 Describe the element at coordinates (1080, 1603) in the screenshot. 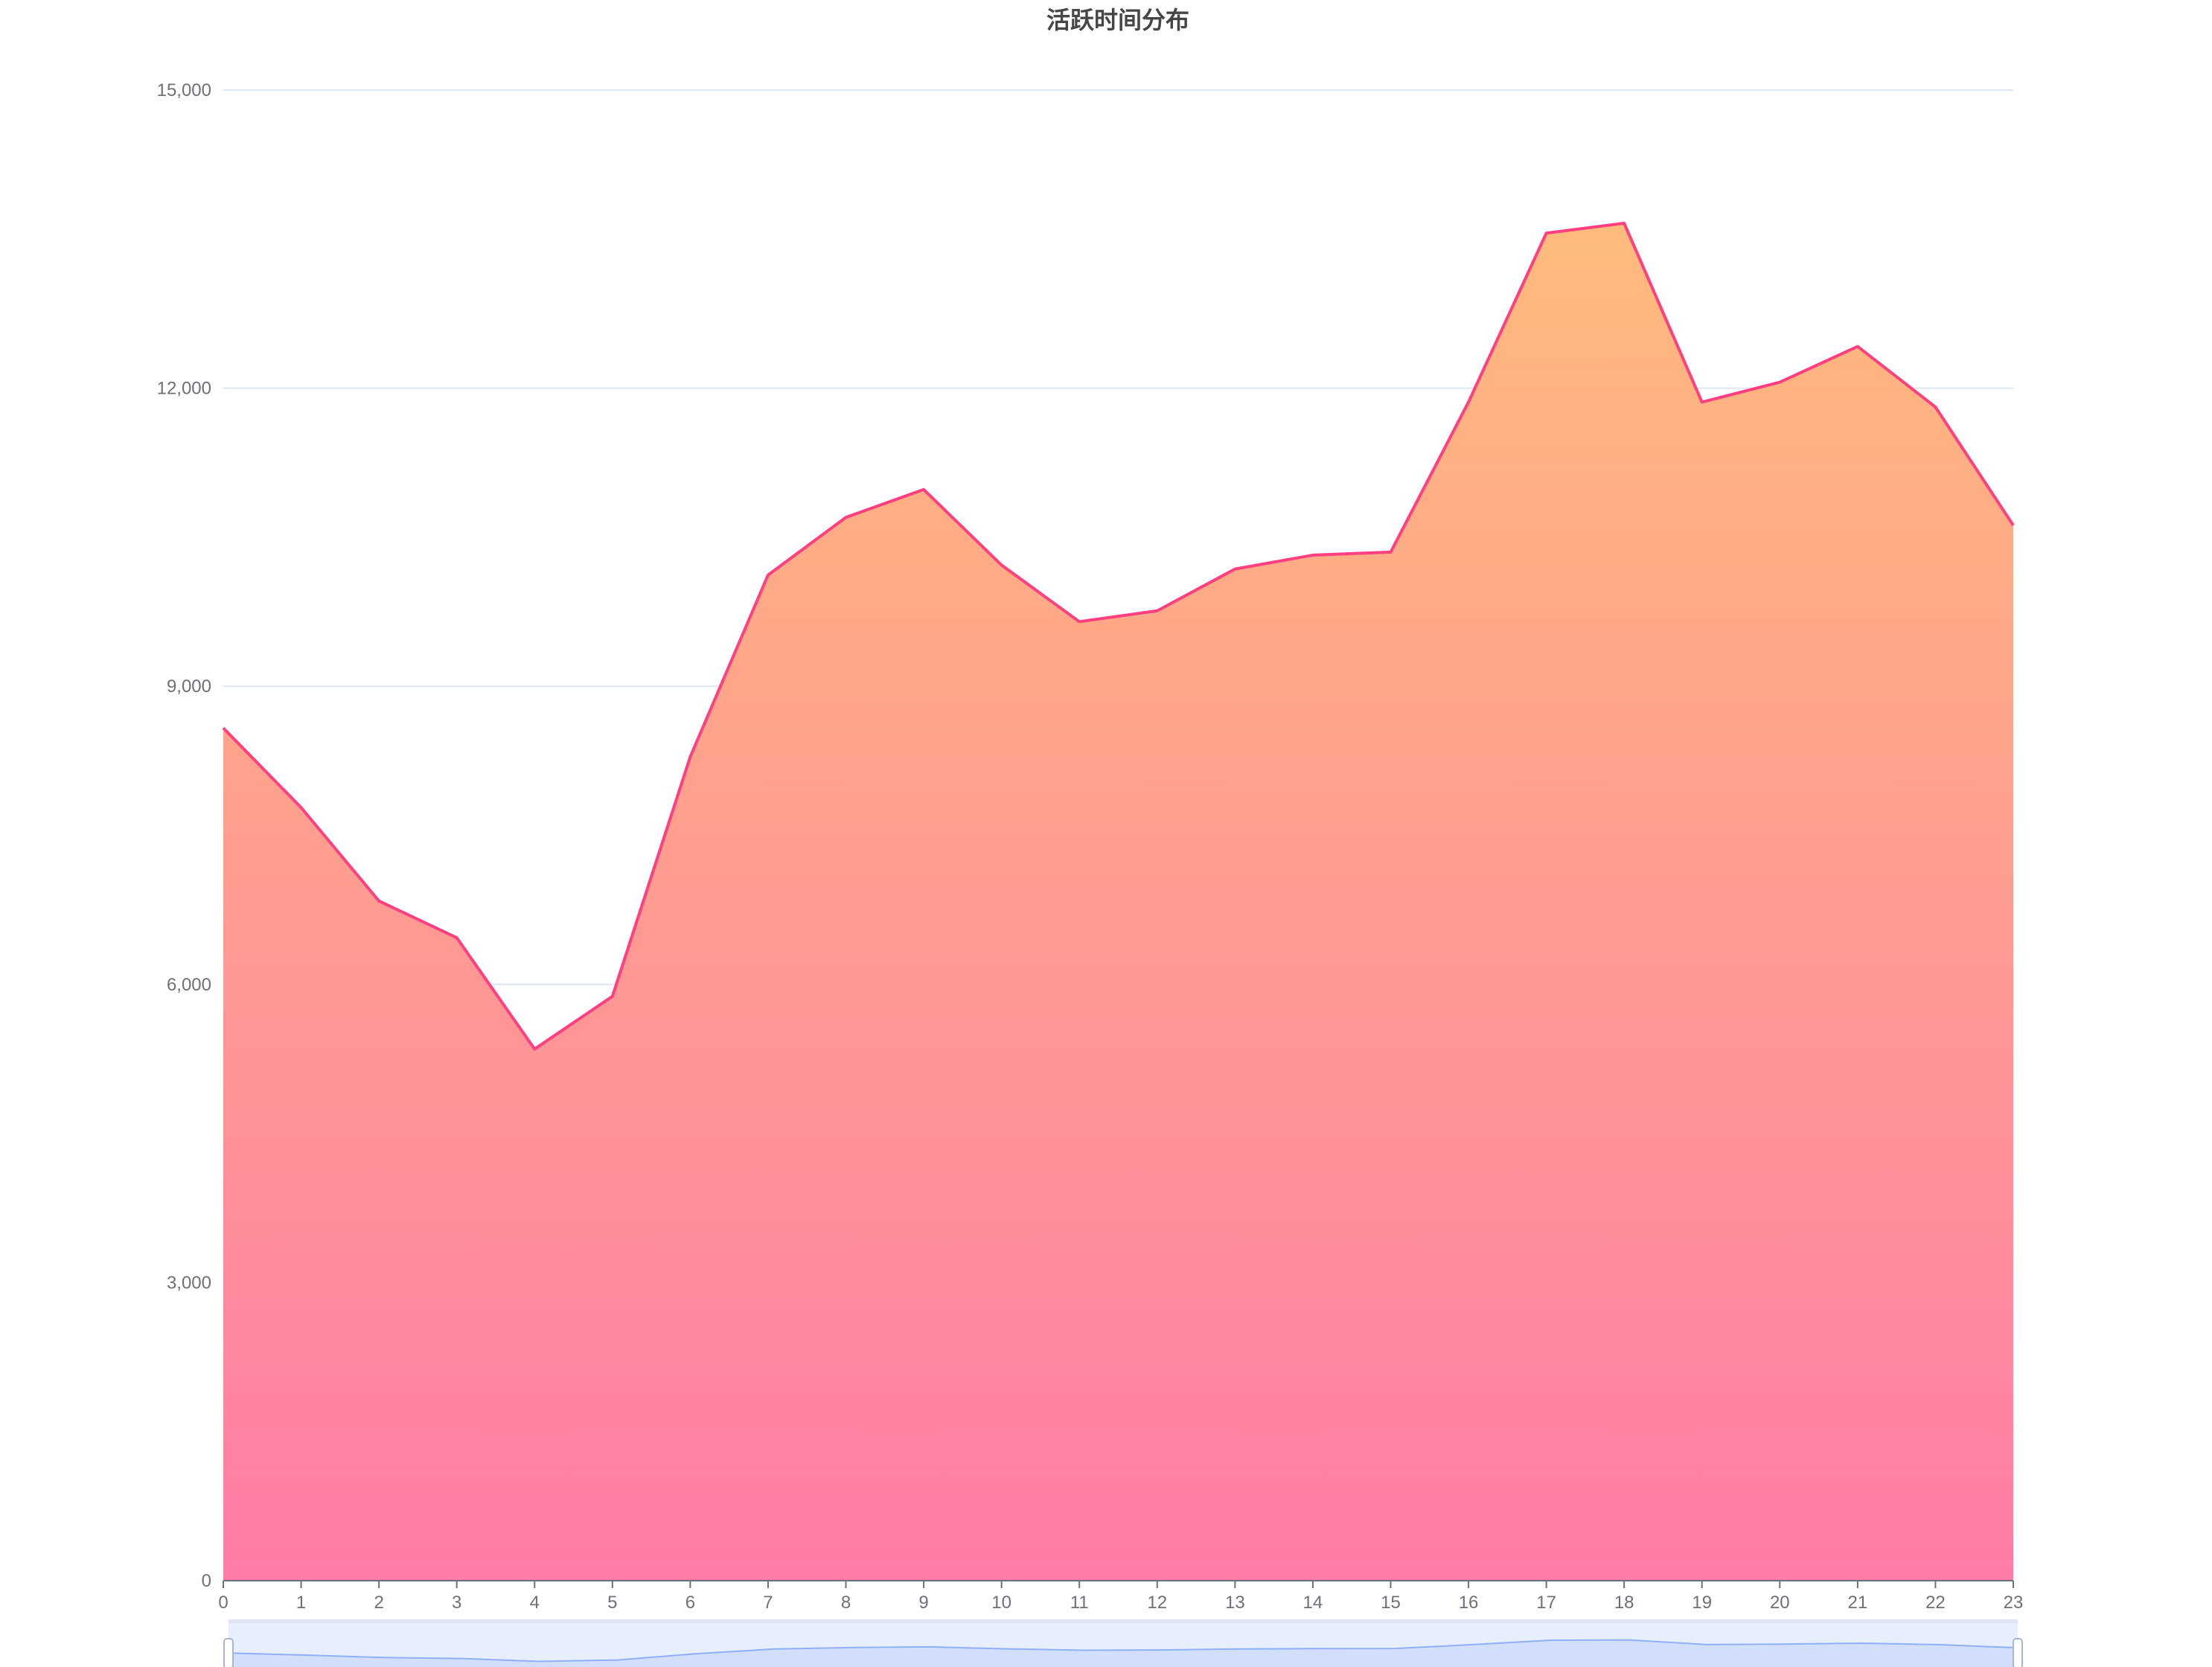

I see `x-tick-label: 11` at that location.